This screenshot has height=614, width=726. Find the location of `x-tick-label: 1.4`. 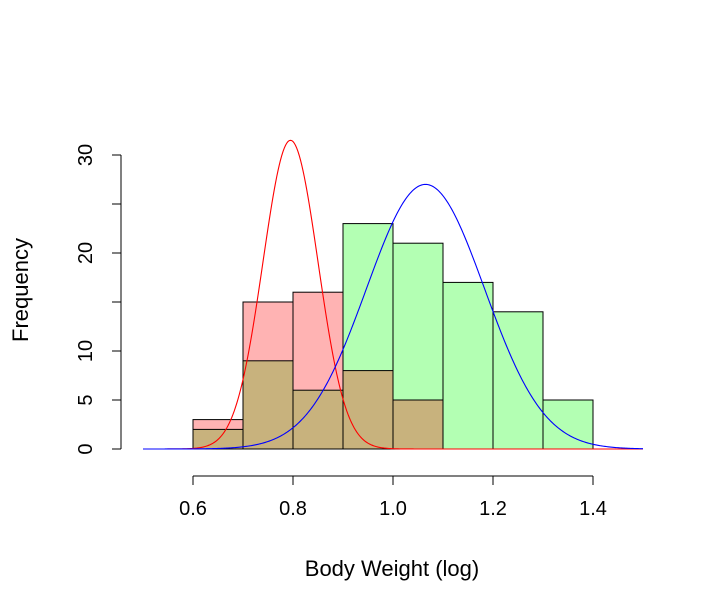

x-tick-label: 1.4 is located at coordinates (593, 509).